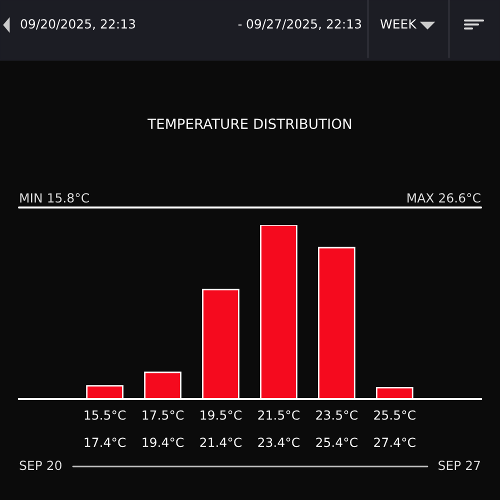 The height and width of the screenshot is (500, 500). Describe the element at coordinates (78, 24) in the screenshot. I see `text: 09/20/2025, 22:13` at that location.